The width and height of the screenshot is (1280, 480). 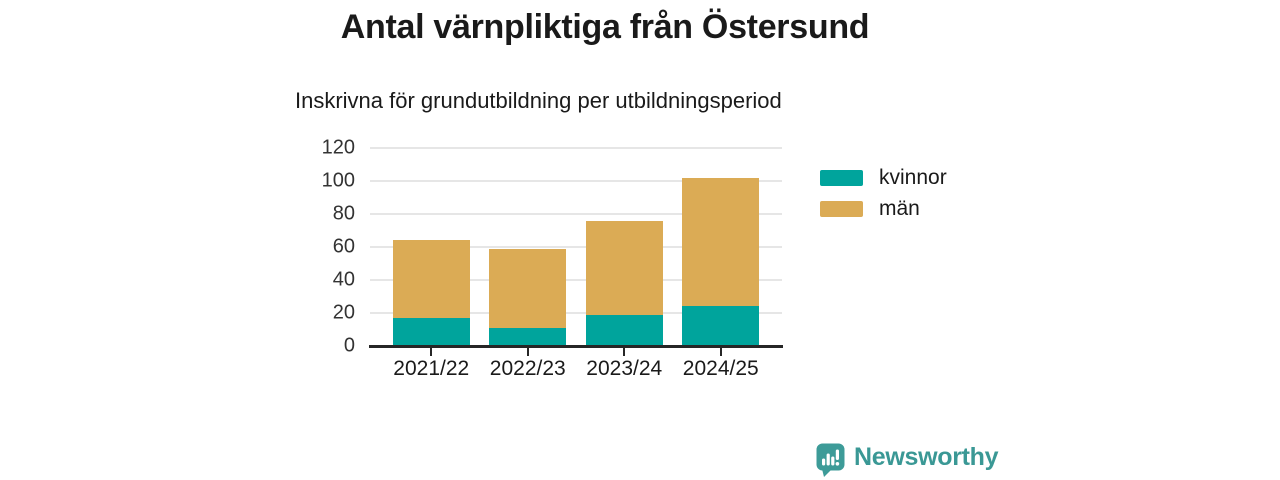 I want to click on y-tick-label: 100, so click(x=338, y=180).